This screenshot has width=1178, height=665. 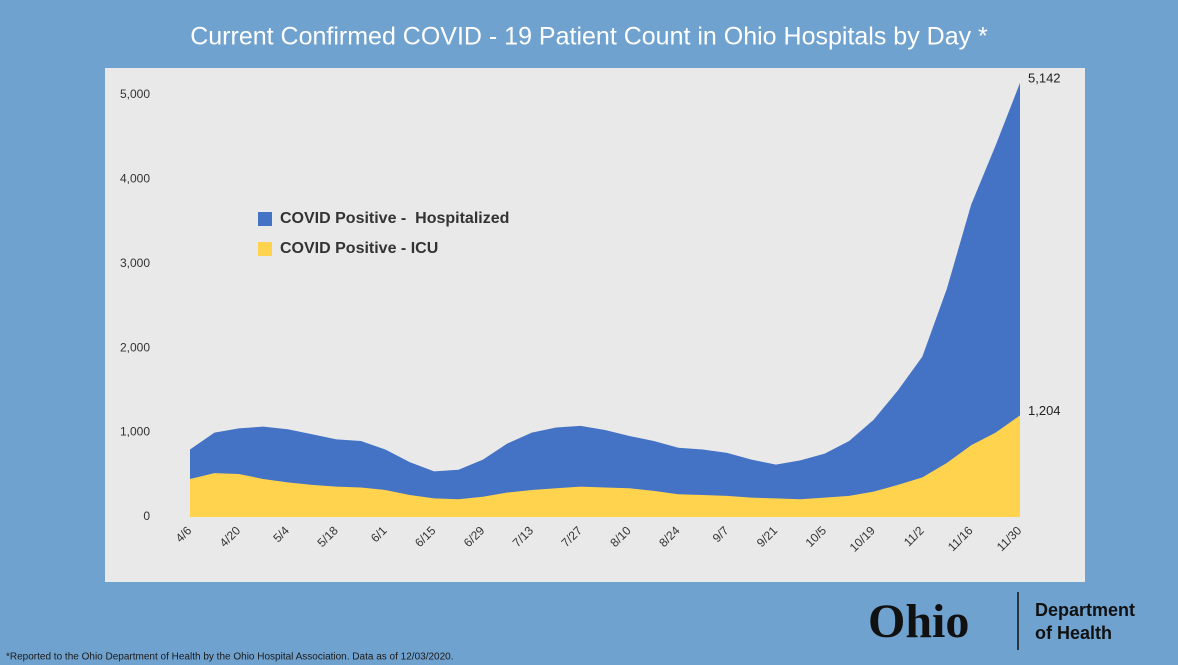 I want to click on area, so click(x=605, y=466).